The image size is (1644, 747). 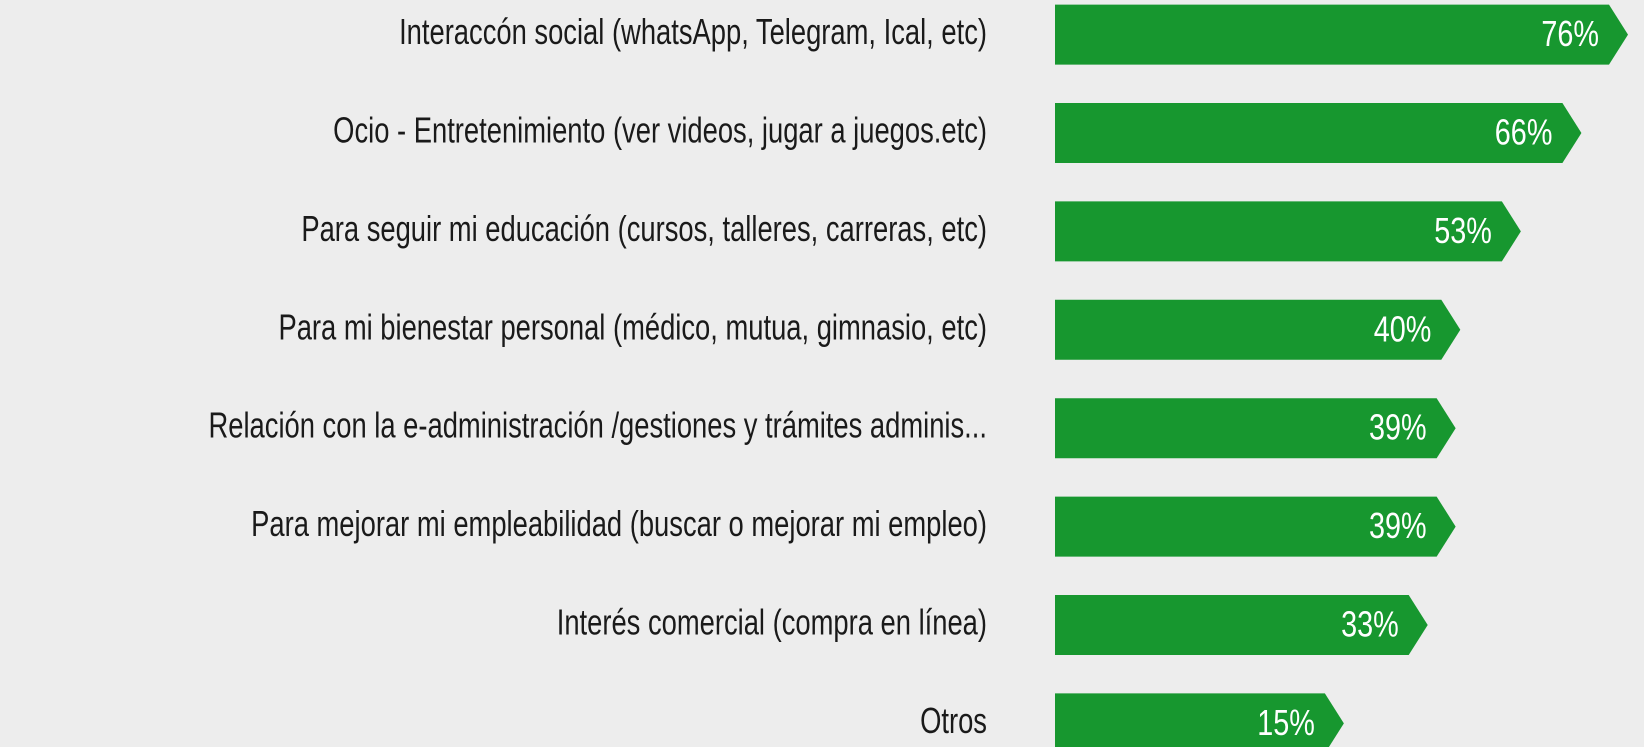 I want to click on value-label: 33%, so click(x=1370, y=623).